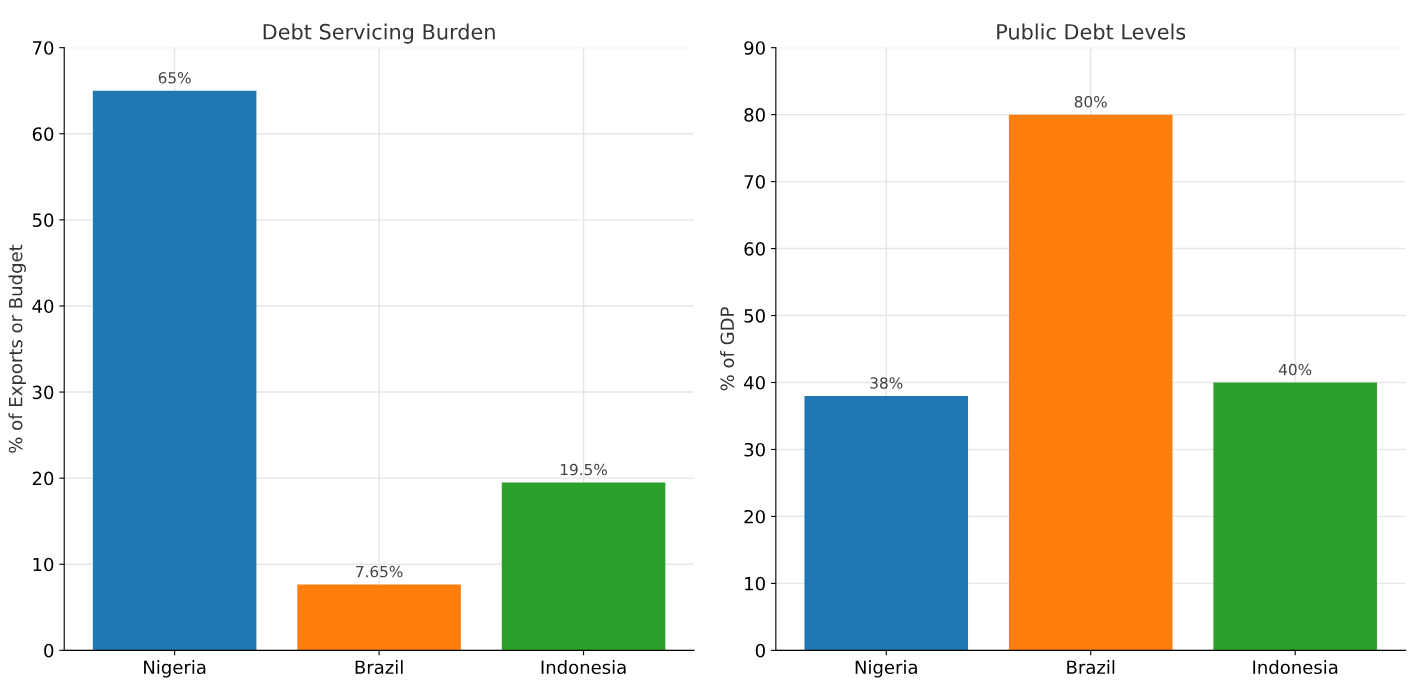  What do you see at coordinates (379, 33) in the screenshot?
I see `chart-title: Debt Servicing Burden` at bounding box center [379, 33].